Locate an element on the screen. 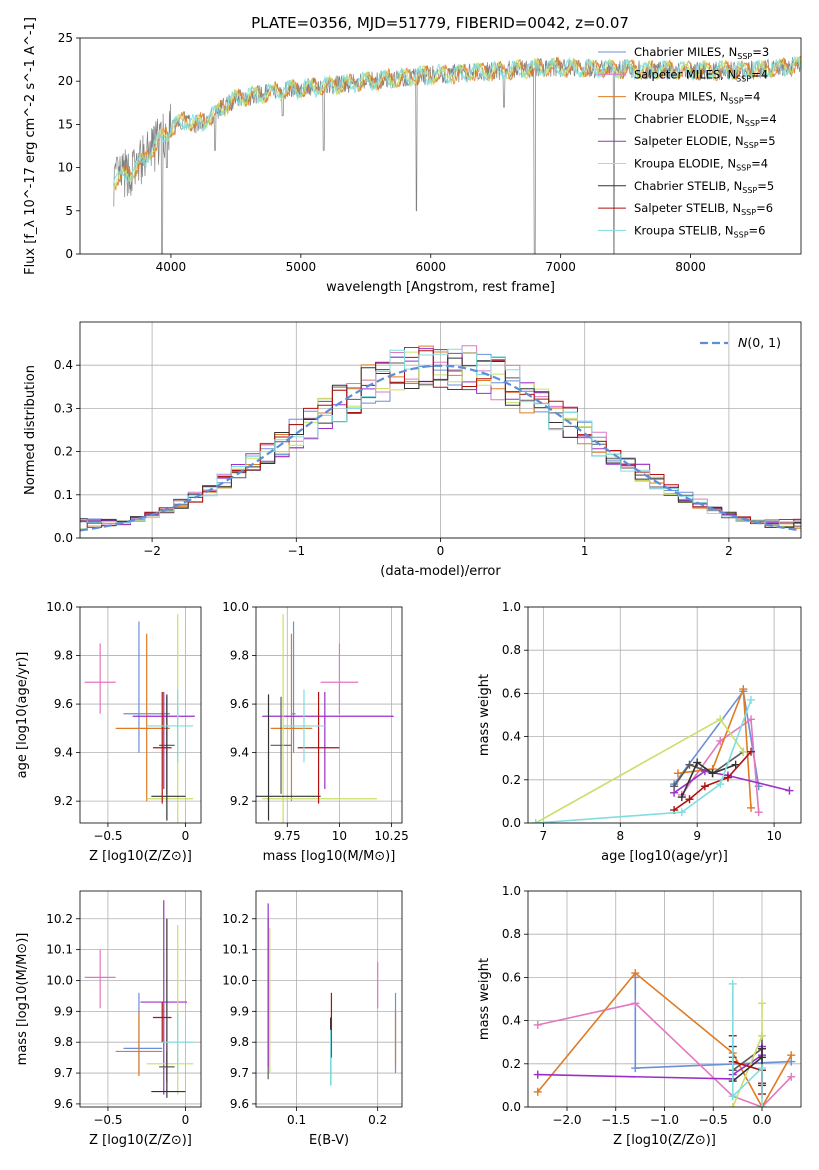 This screenshot has width=819, height=1170. plot-area-mass_vs_ebv is located at coordinates (332, 994).